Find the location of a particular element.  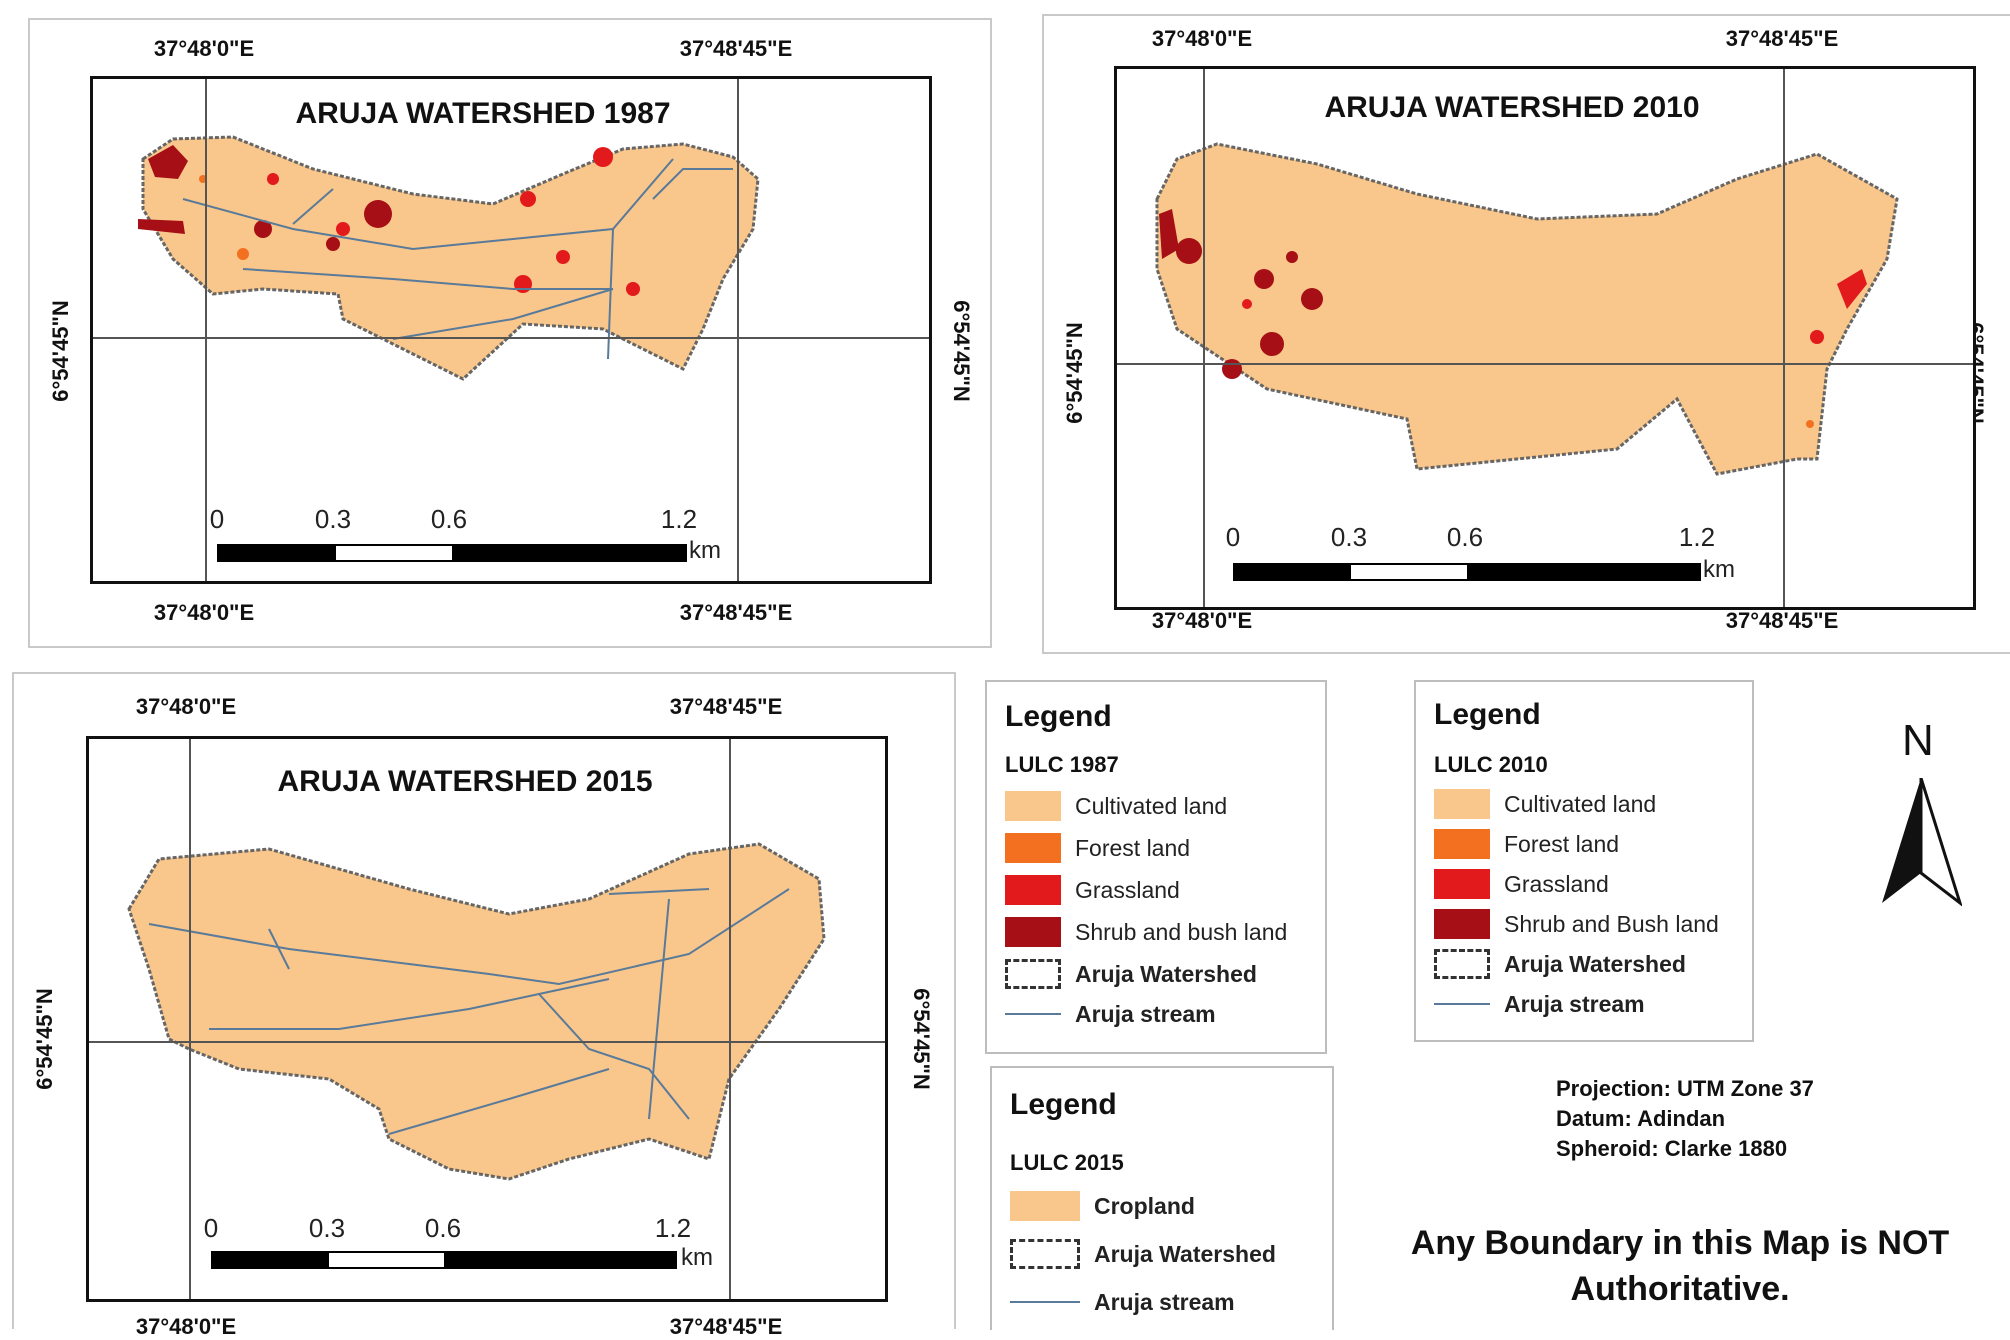

swatch-shrub is located at coordinates (1462, 924).